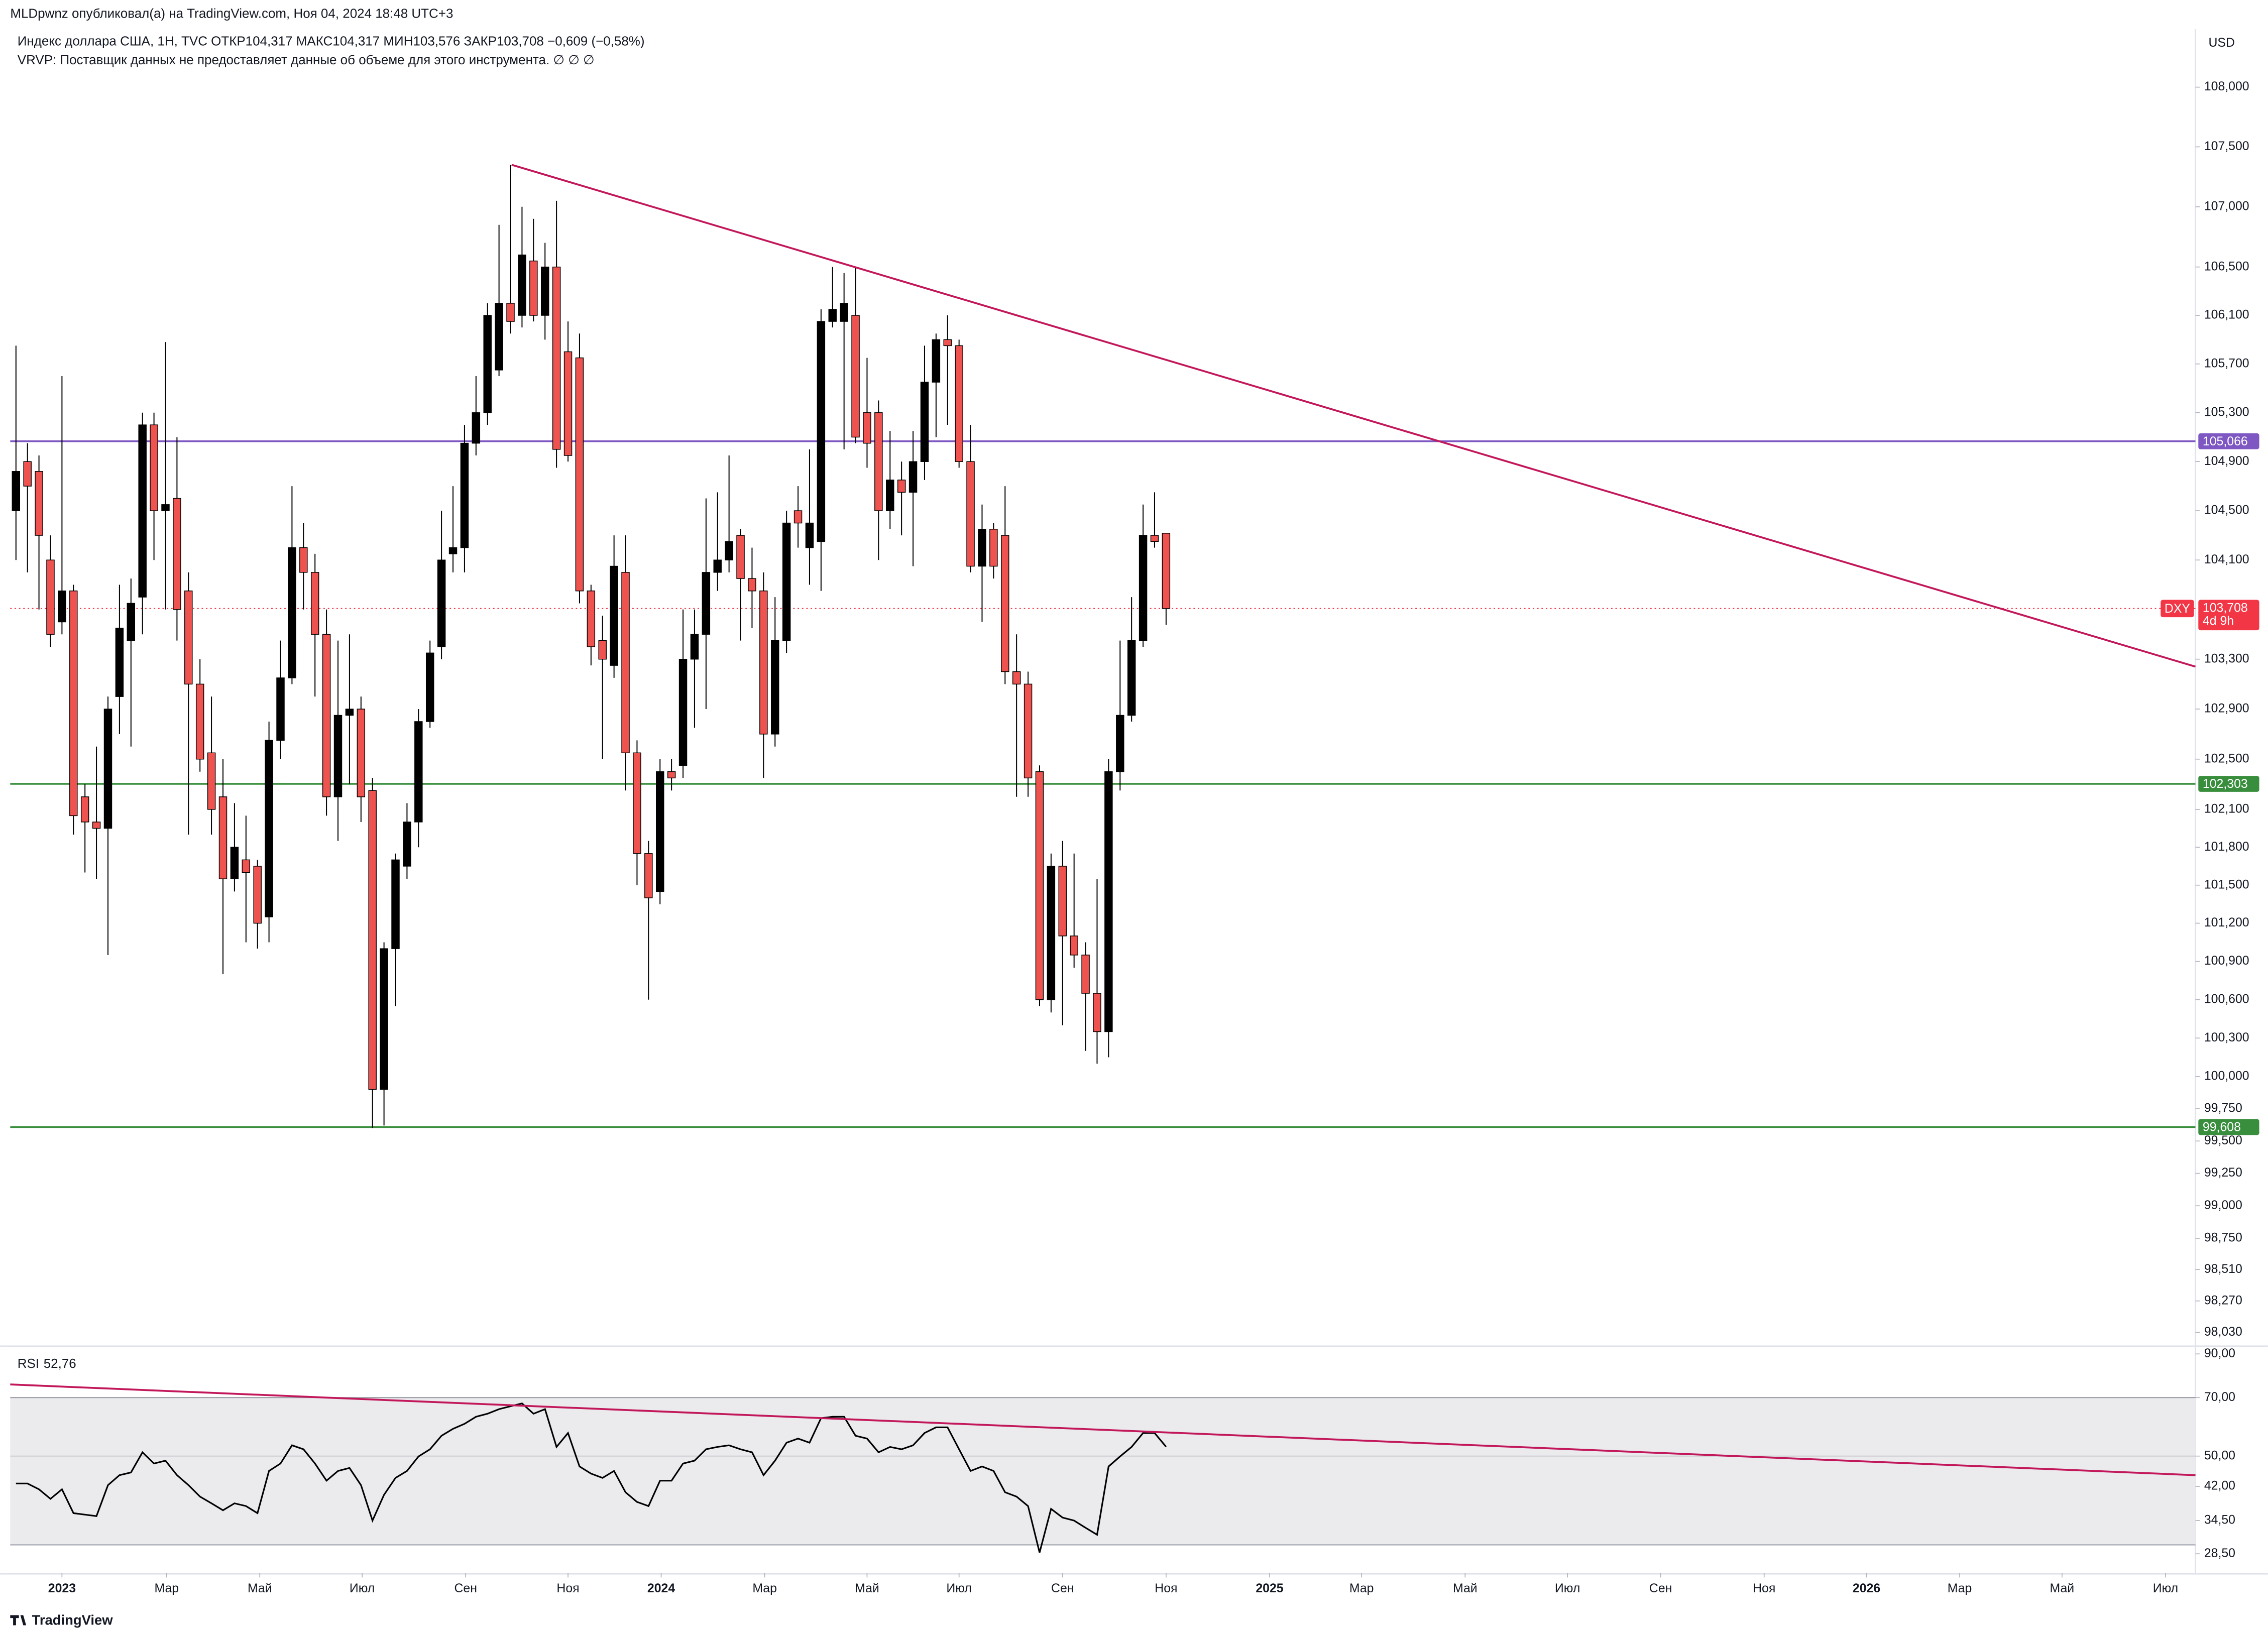 This screenshot has height=1634, width=2268. What do you see at coordinates (2226, 884) in the screenshot?
I see `y-tick-label: 101,500` at bounding box center [2226, 884].